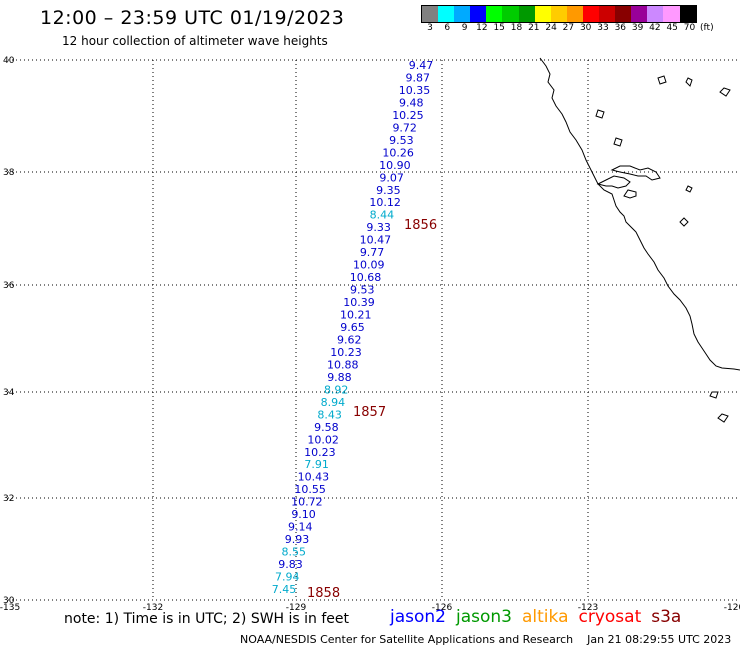  I want to click on lon-tick-label: -120, so click(732, 608).